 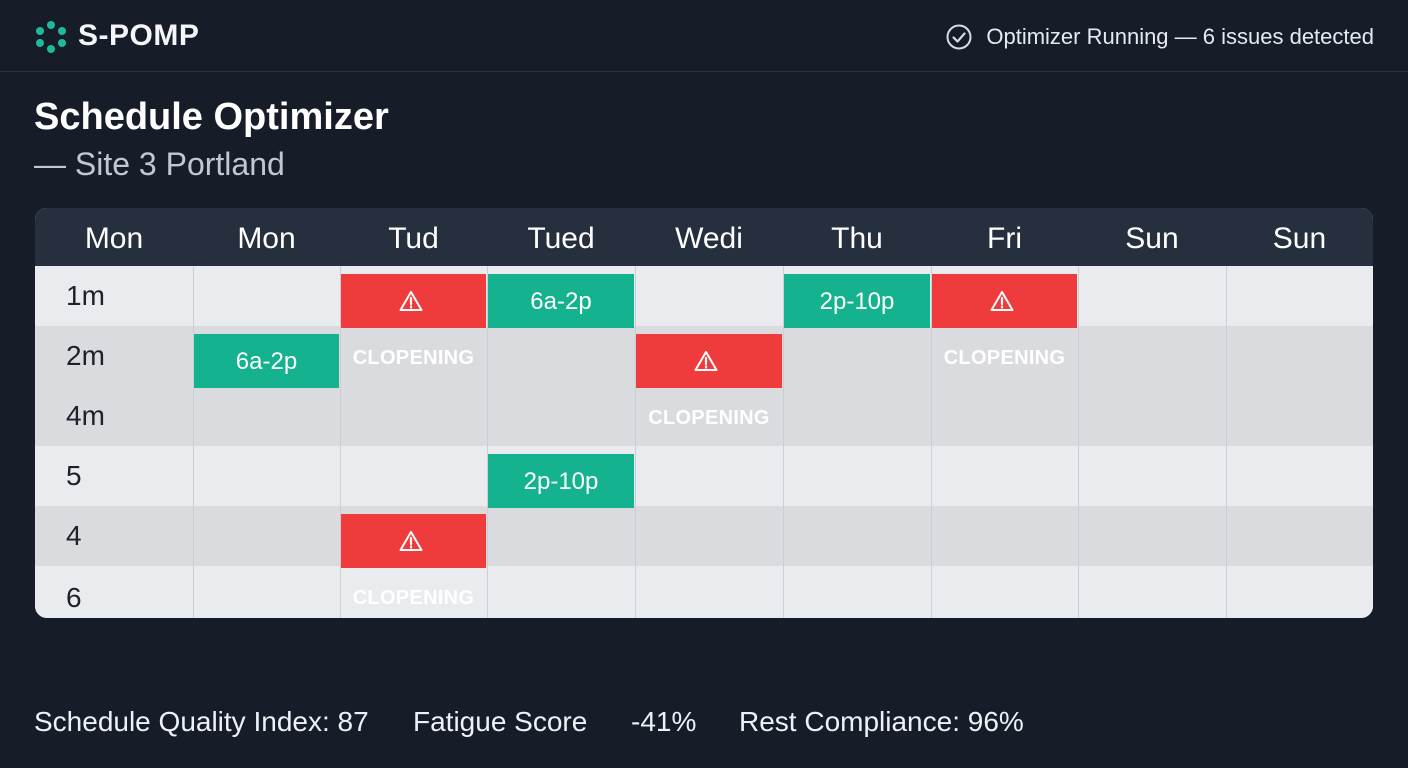 I want to click on day-header-3: Tued, so click(x=561, y=238).